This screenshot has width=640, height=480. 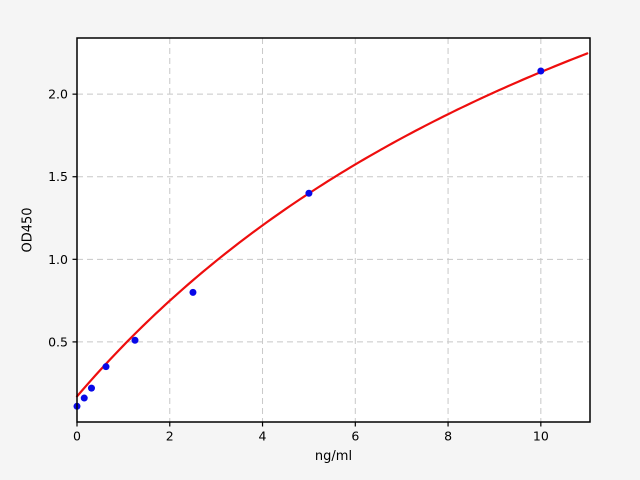 I want to click on y-tick-label: 0.5, so click(x=58, y=341).